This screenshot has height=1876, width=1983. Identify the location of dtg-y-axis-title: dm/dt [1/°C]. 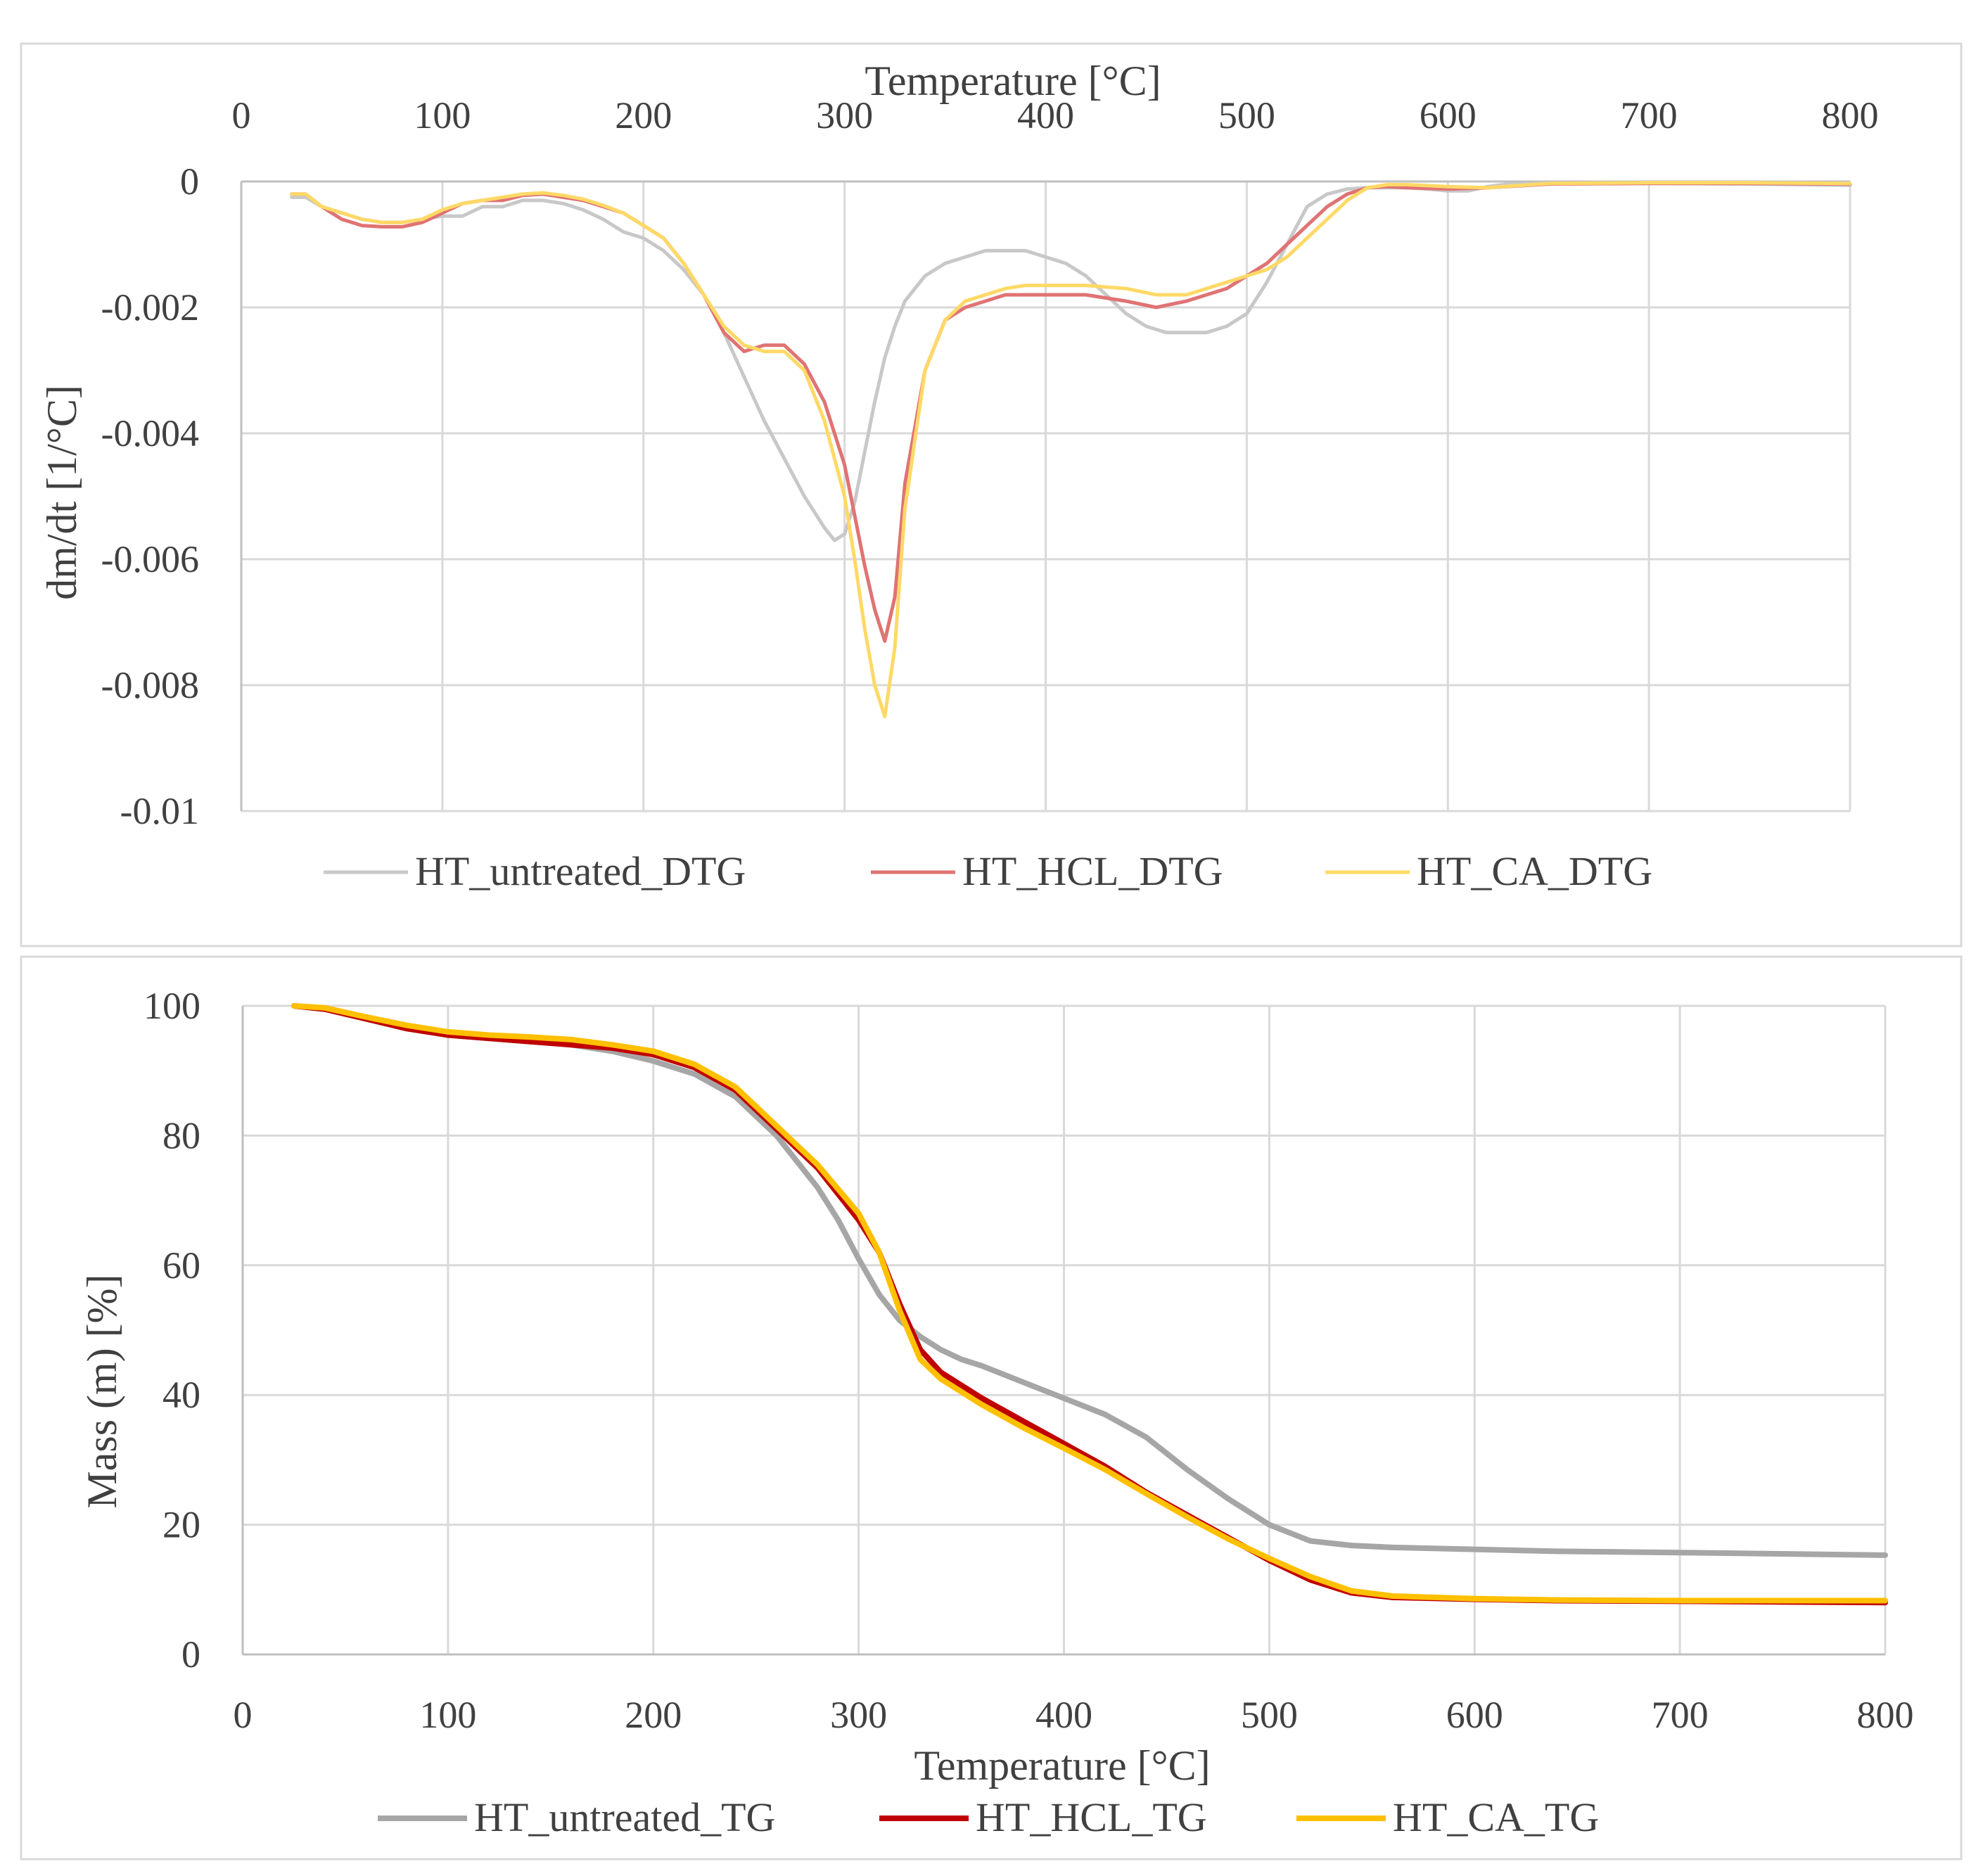
(62, 492).